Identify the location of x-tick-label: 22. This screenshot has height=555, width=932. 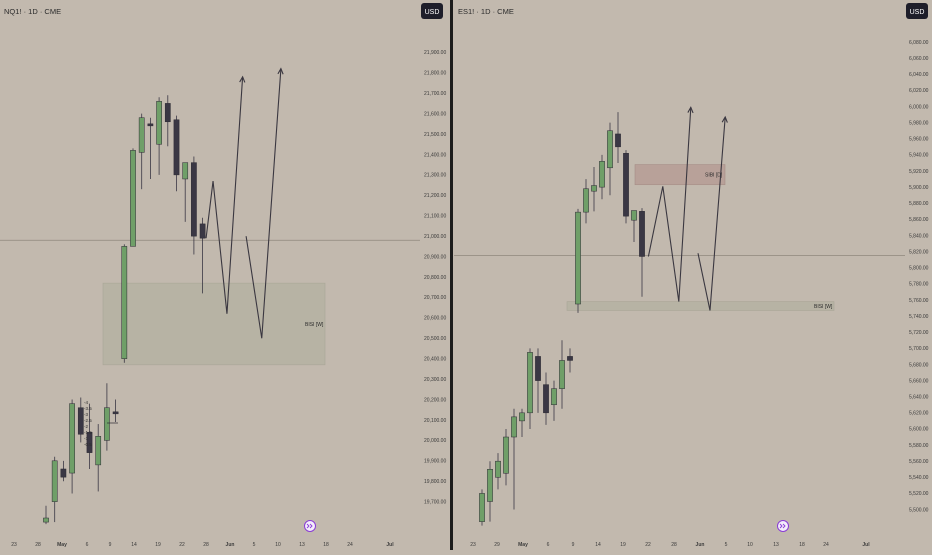
(648, 545).